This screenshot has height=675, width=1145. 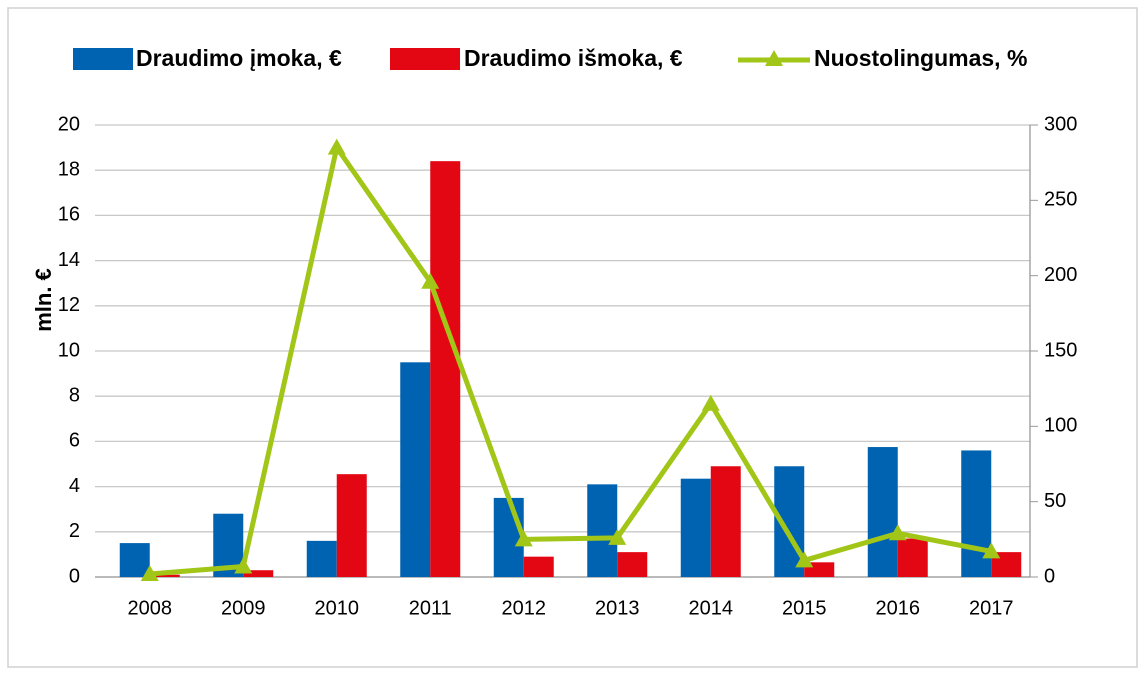 What do you see at coordinates (337, 608) in the screenshot?
I see `x-tick-label: 2010` at bounding box center [337, 608].